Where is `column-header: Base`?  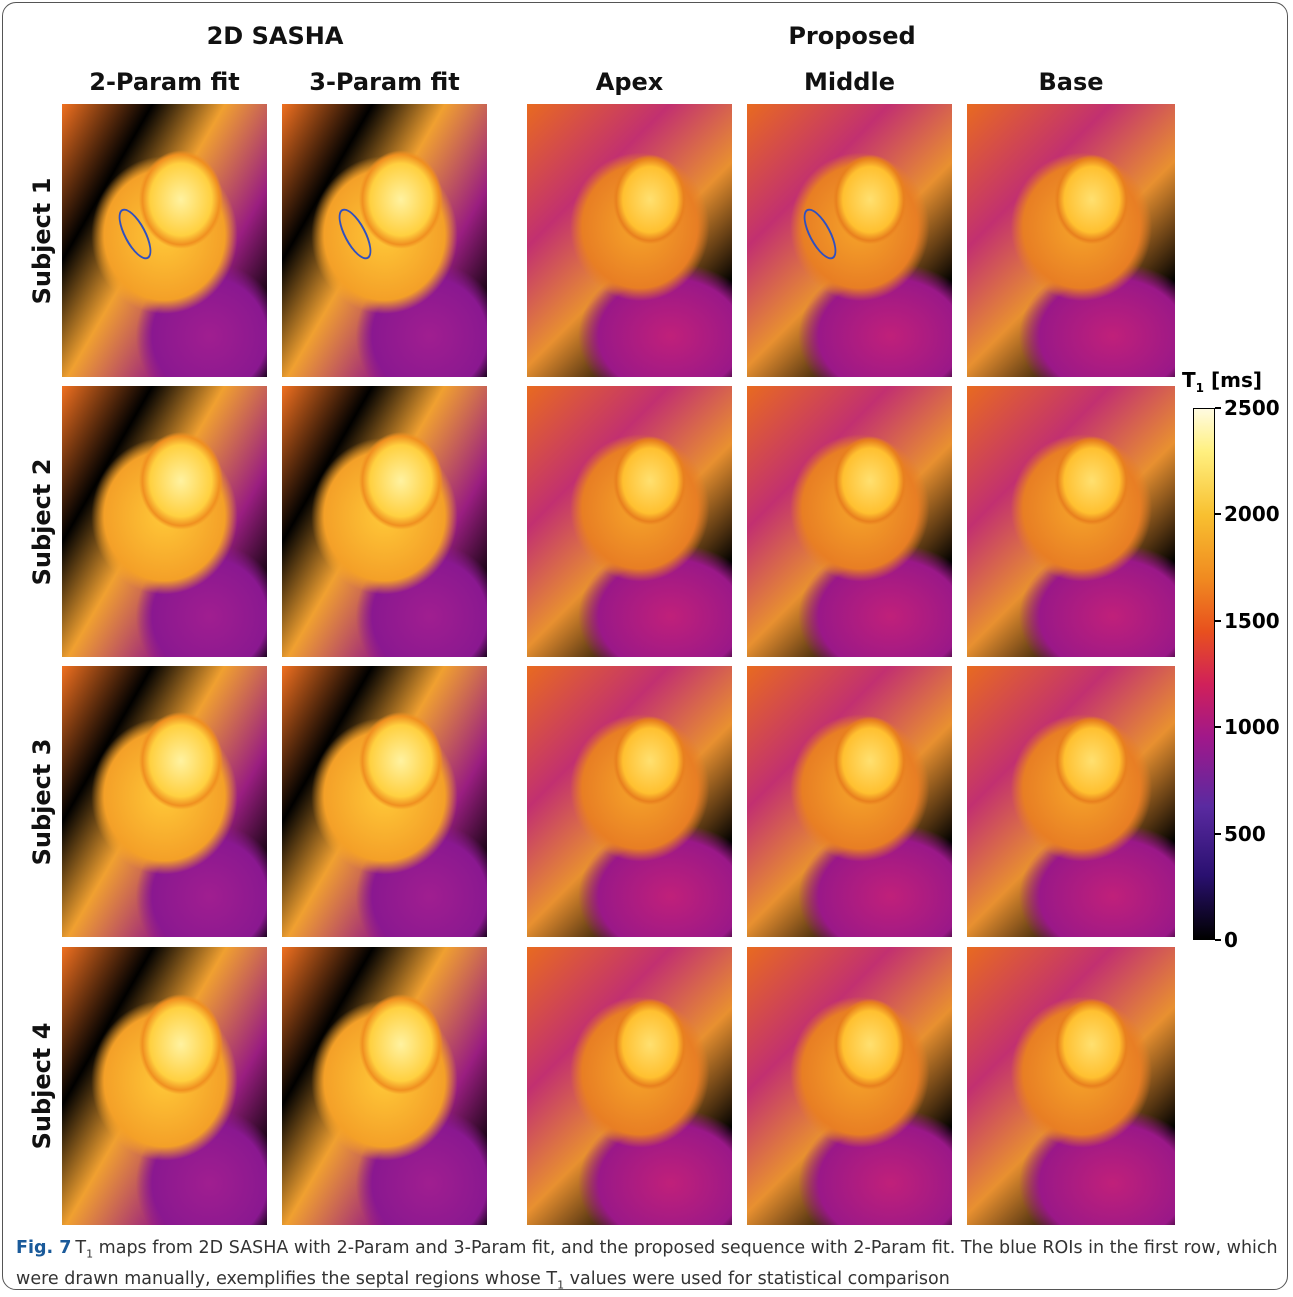
column-header: Base is located at coordinates (1071, 82).